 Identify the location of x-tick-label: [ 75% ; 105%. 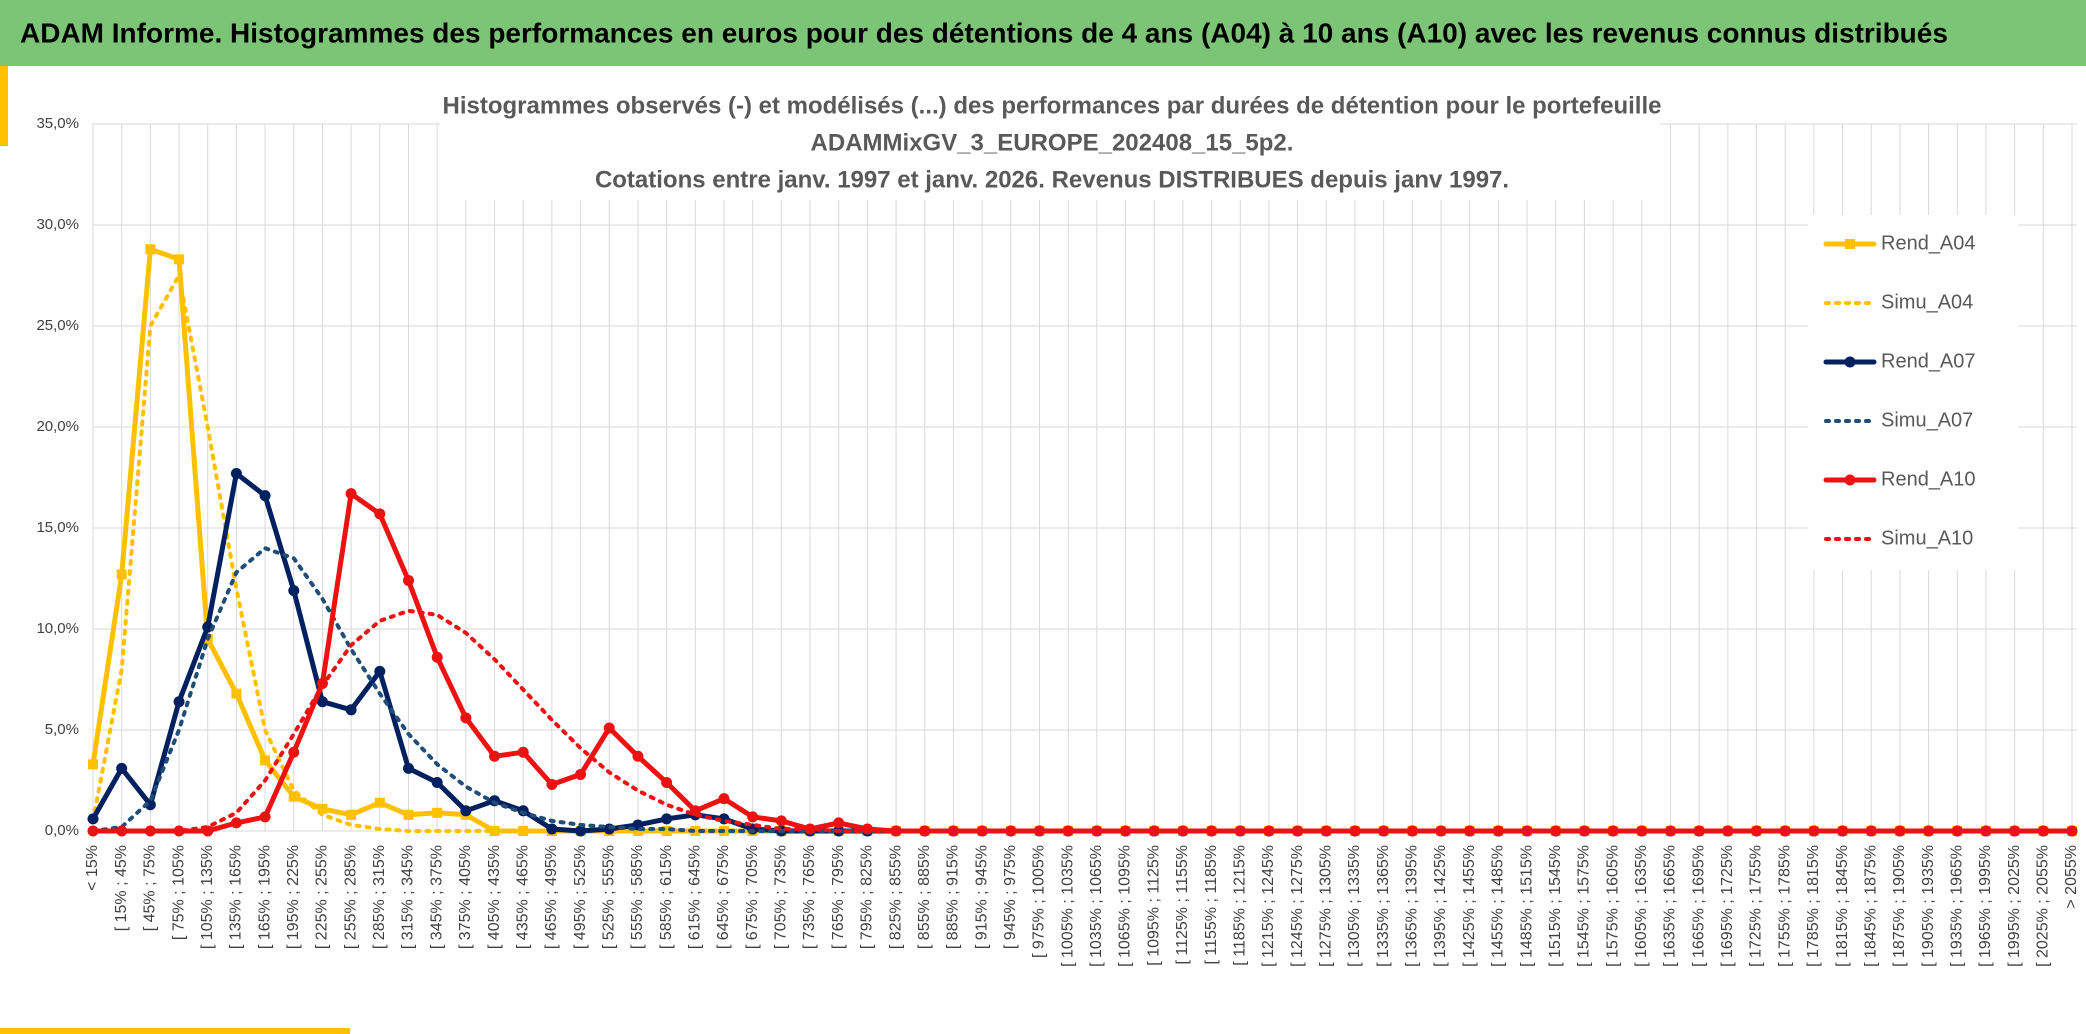
(178, 892).